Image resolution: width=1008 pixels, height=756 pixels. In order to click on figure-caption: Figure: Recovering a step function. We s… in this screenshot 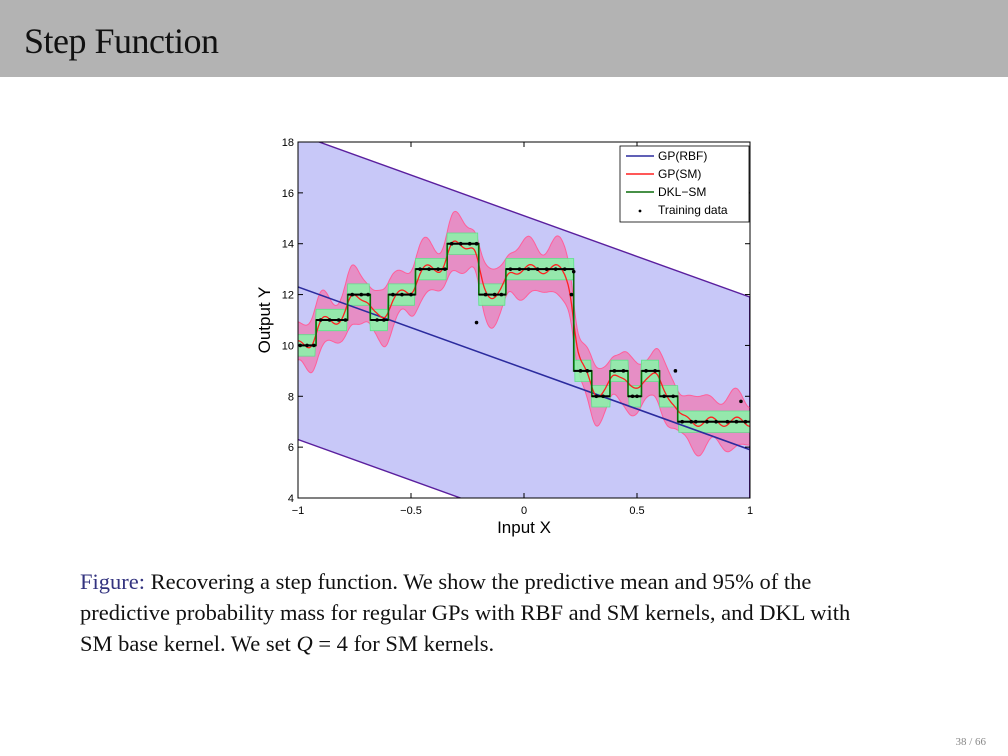, I will do `click(520, 612)`.